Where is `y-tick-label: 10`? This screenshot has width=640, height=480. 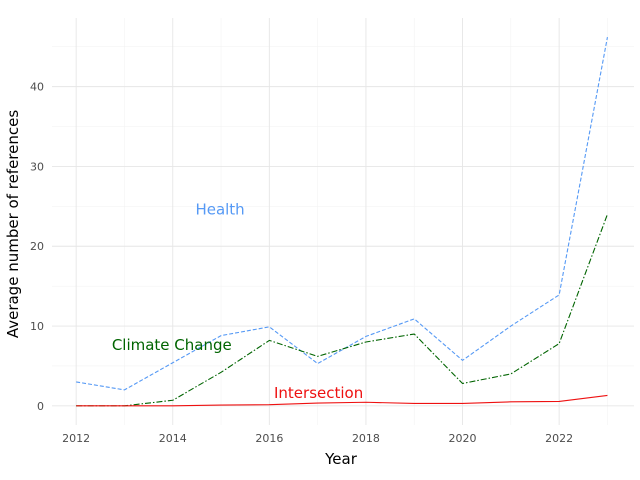
y-tick-label: 10 is located at coordinates (37, 326).